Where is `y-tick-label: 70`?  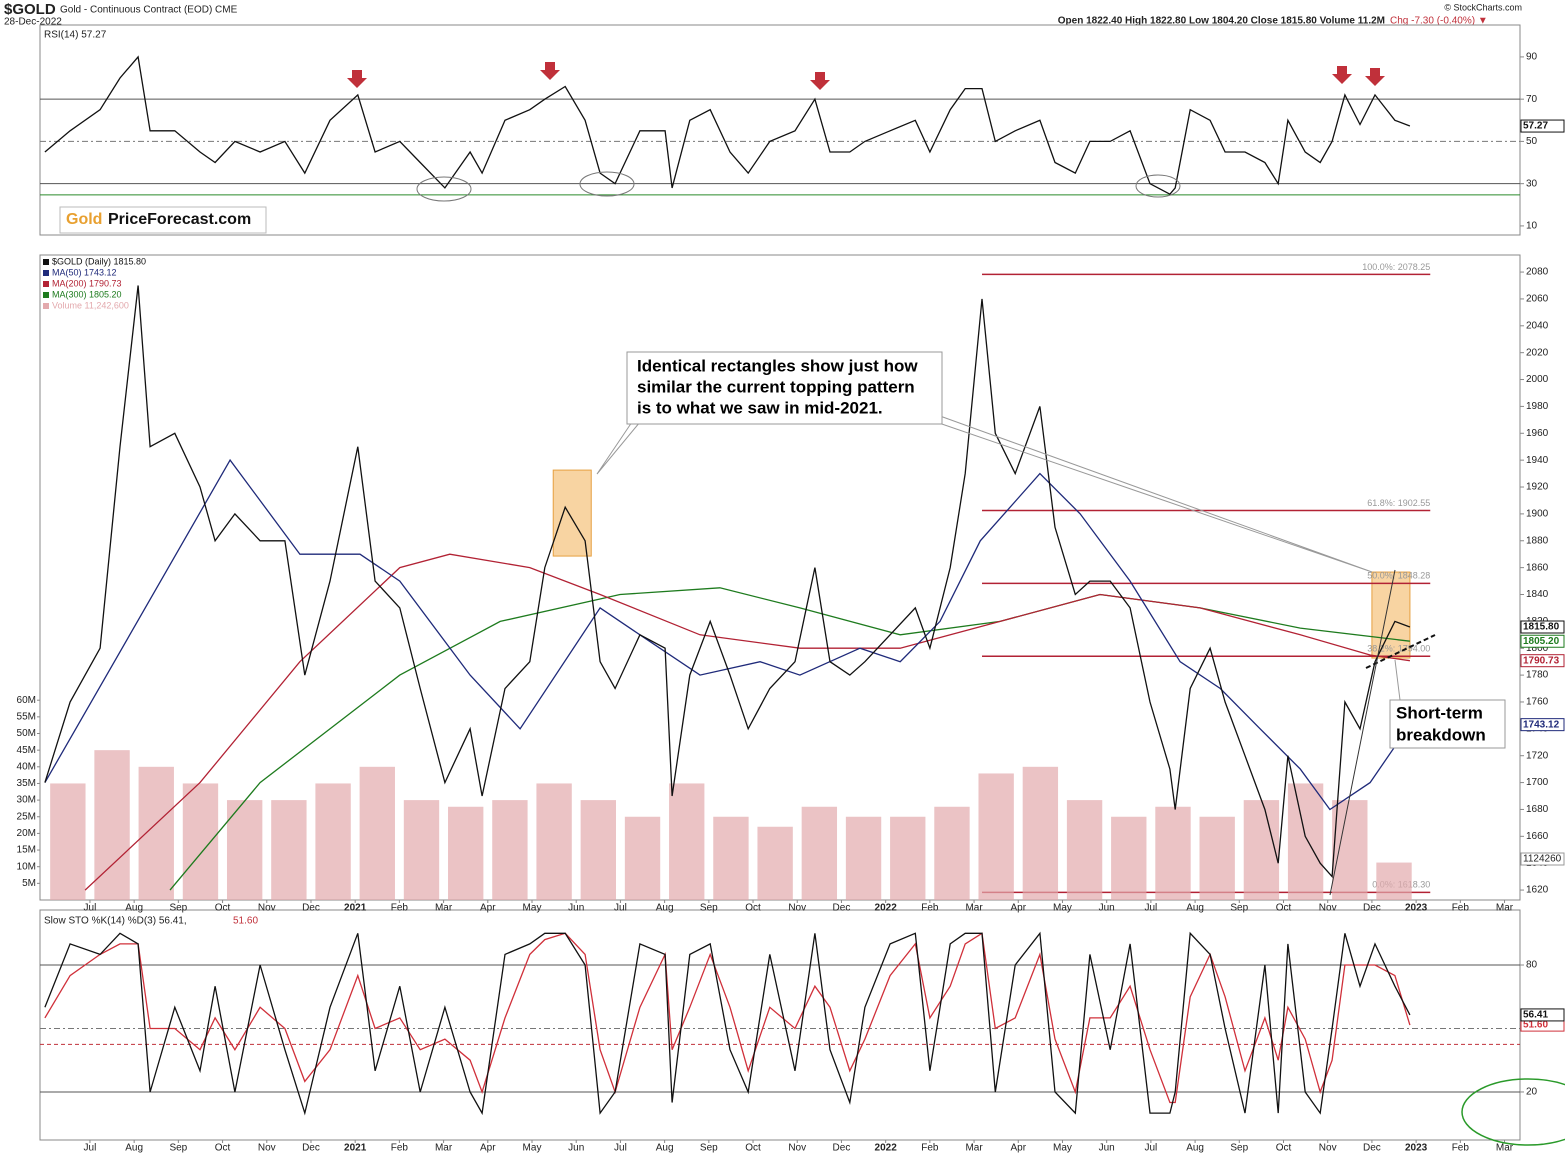
y-tick-label: 70 is located at coordinates (1532, 99).